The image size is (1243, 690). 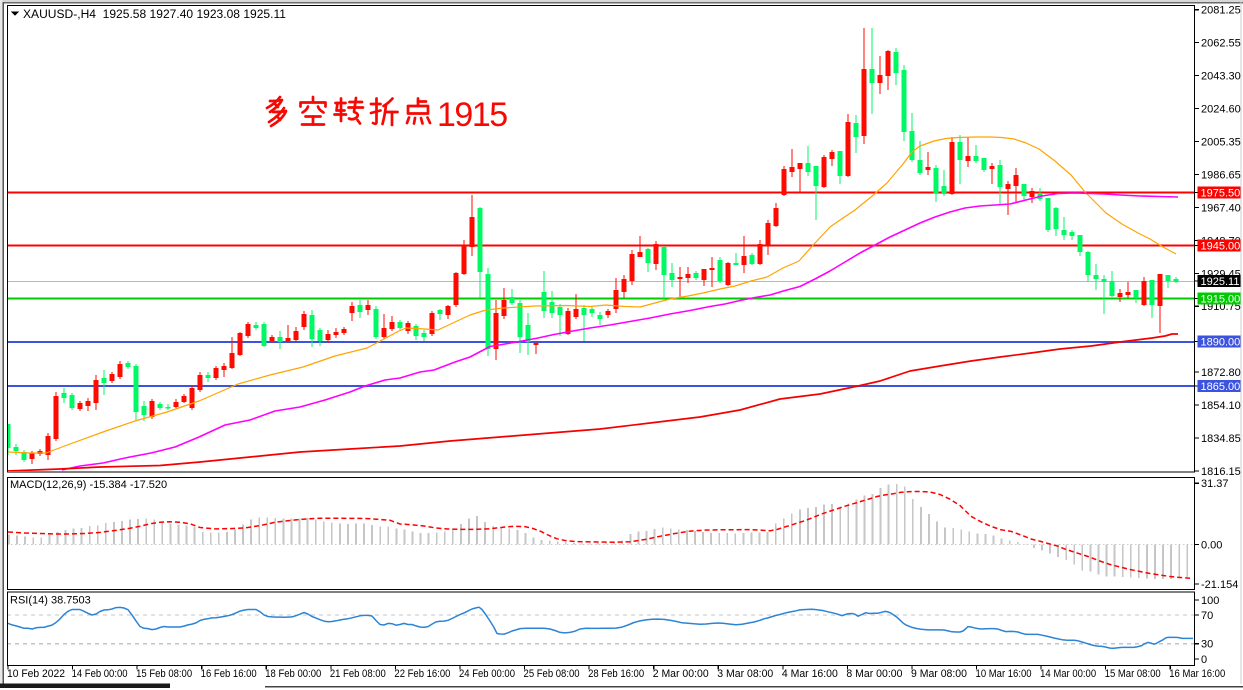 I want to click on svg-text: 1945.00, so click(x=1221, y=247).